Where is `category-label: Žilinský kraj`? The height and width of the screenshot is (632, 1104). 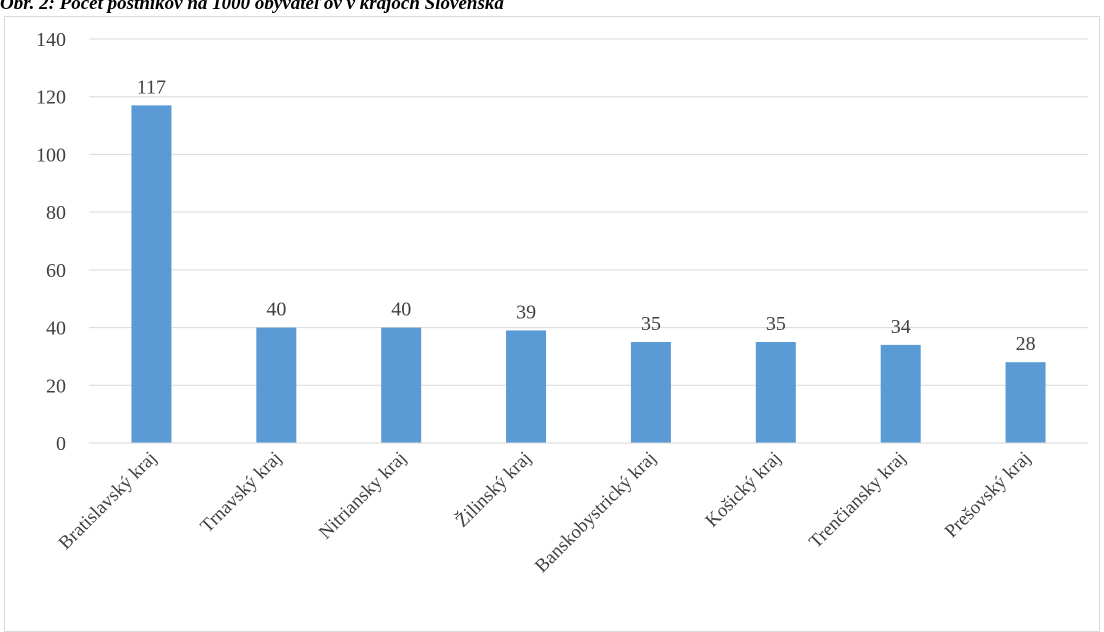 category-label: Žilinský kraj is located at coordinates (493, 489).